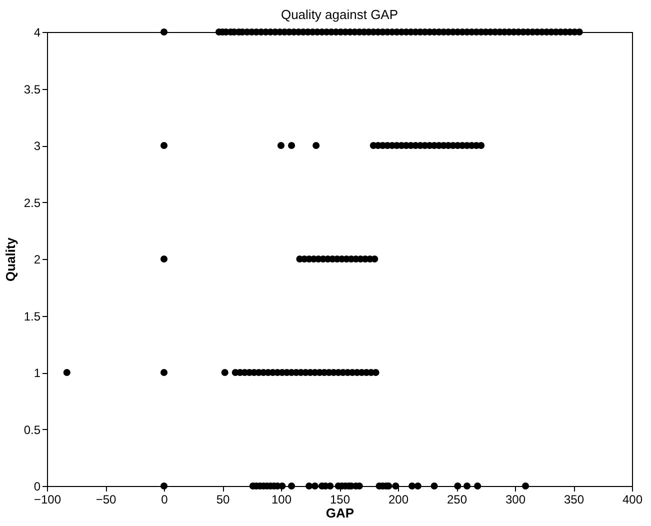  What do you see at coordinates (37, 487) in the screenshot?
I see `y-tick-label: 0` at bounding box center [37, 487].